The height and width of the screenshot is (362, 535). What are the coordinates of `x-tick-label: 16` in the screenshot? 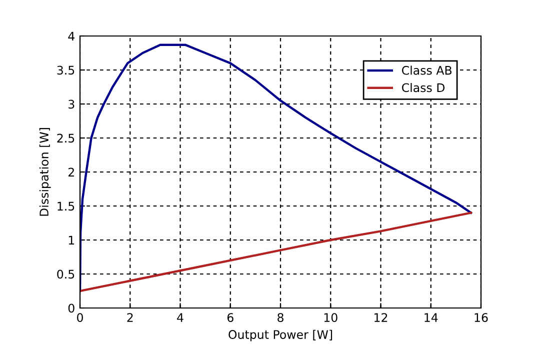 It's located at (481, 317).